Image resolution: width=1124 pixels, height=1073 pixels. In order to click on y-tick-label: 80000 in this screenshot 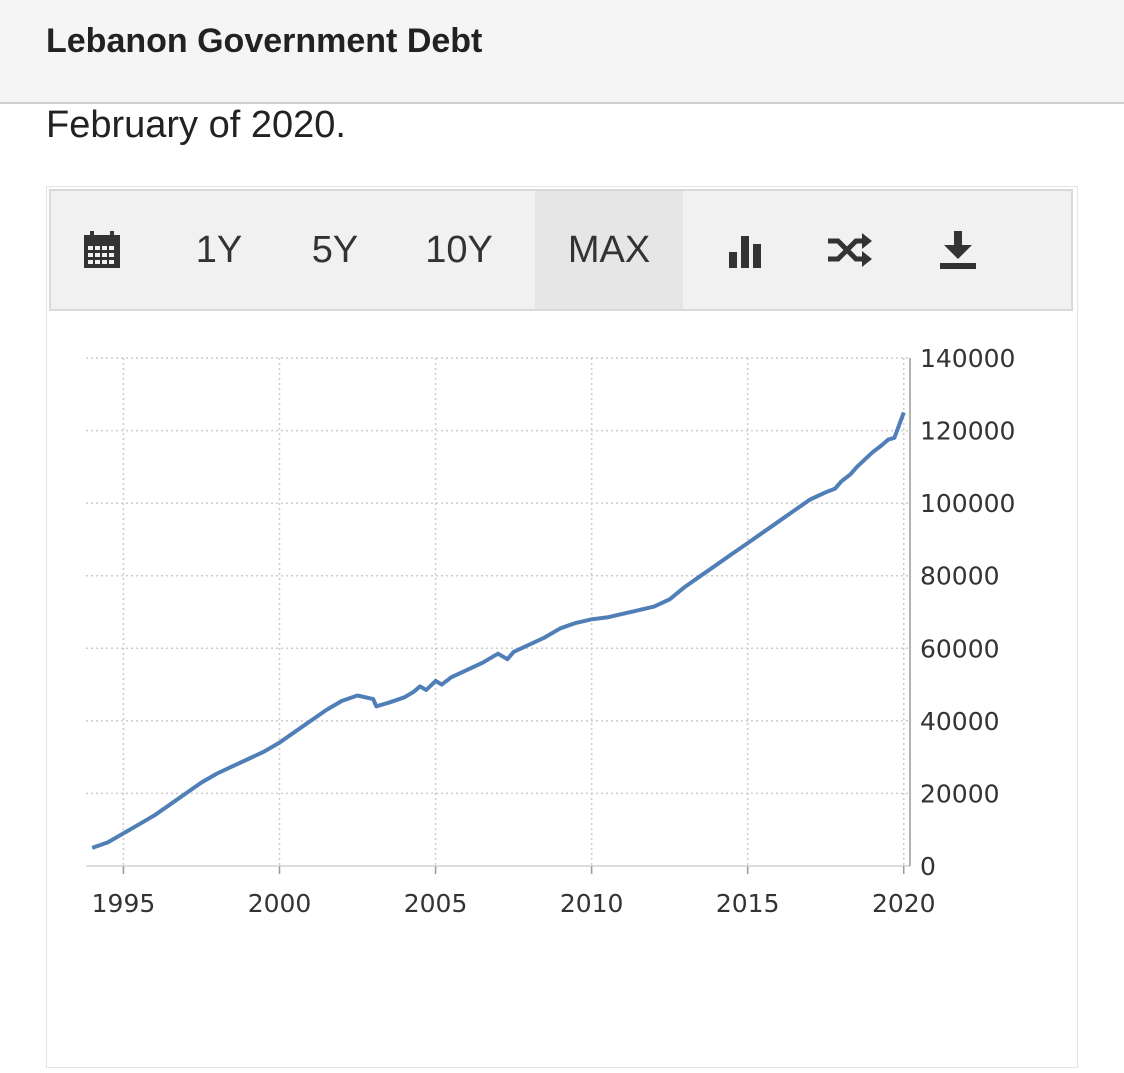, I will do `click(960, 576)`.